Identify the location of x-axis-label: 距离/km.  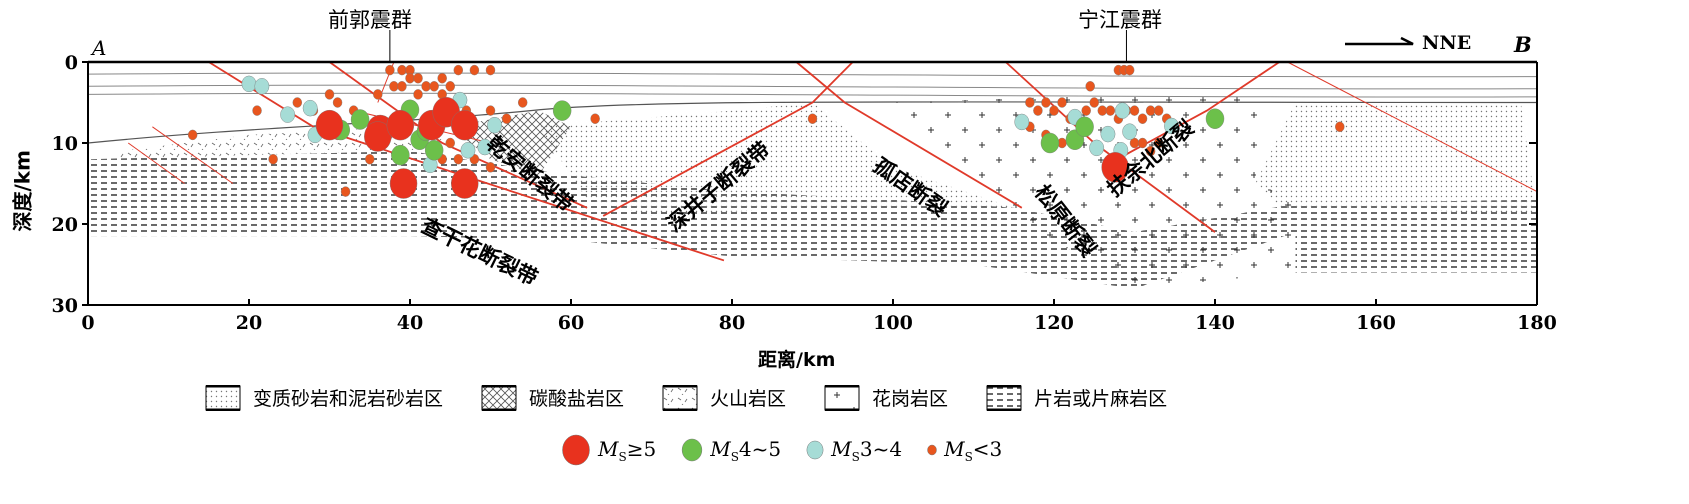
(797, 360).